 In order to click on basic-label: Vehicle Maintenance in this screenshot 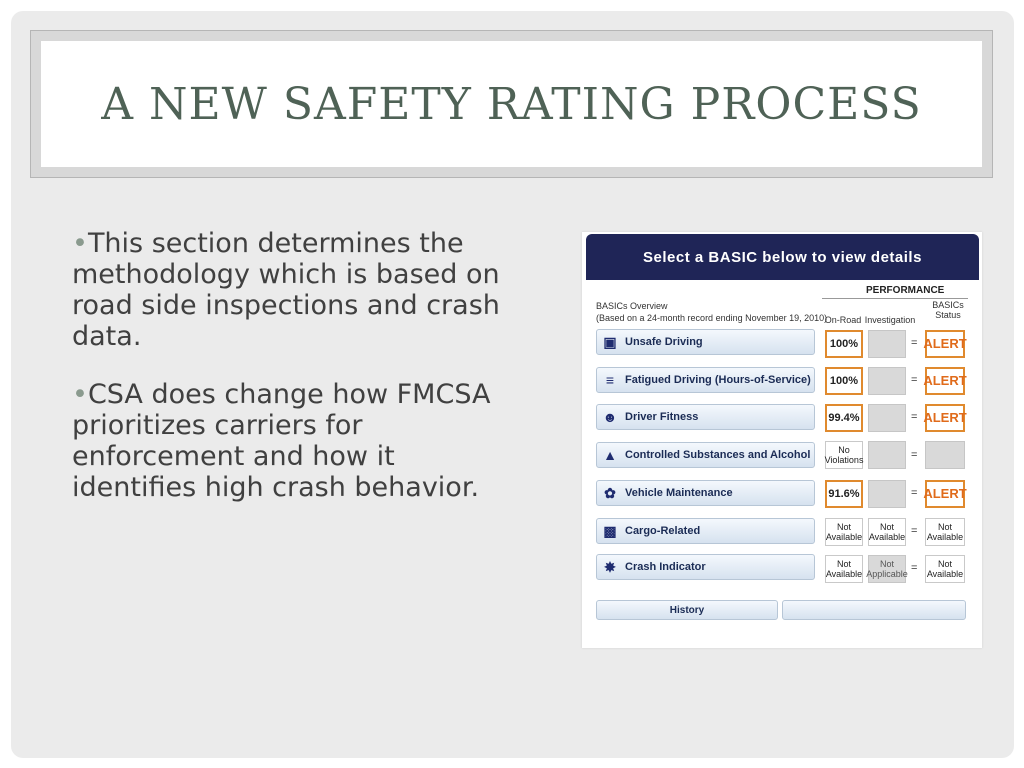, I will do `click(679, 493)`.